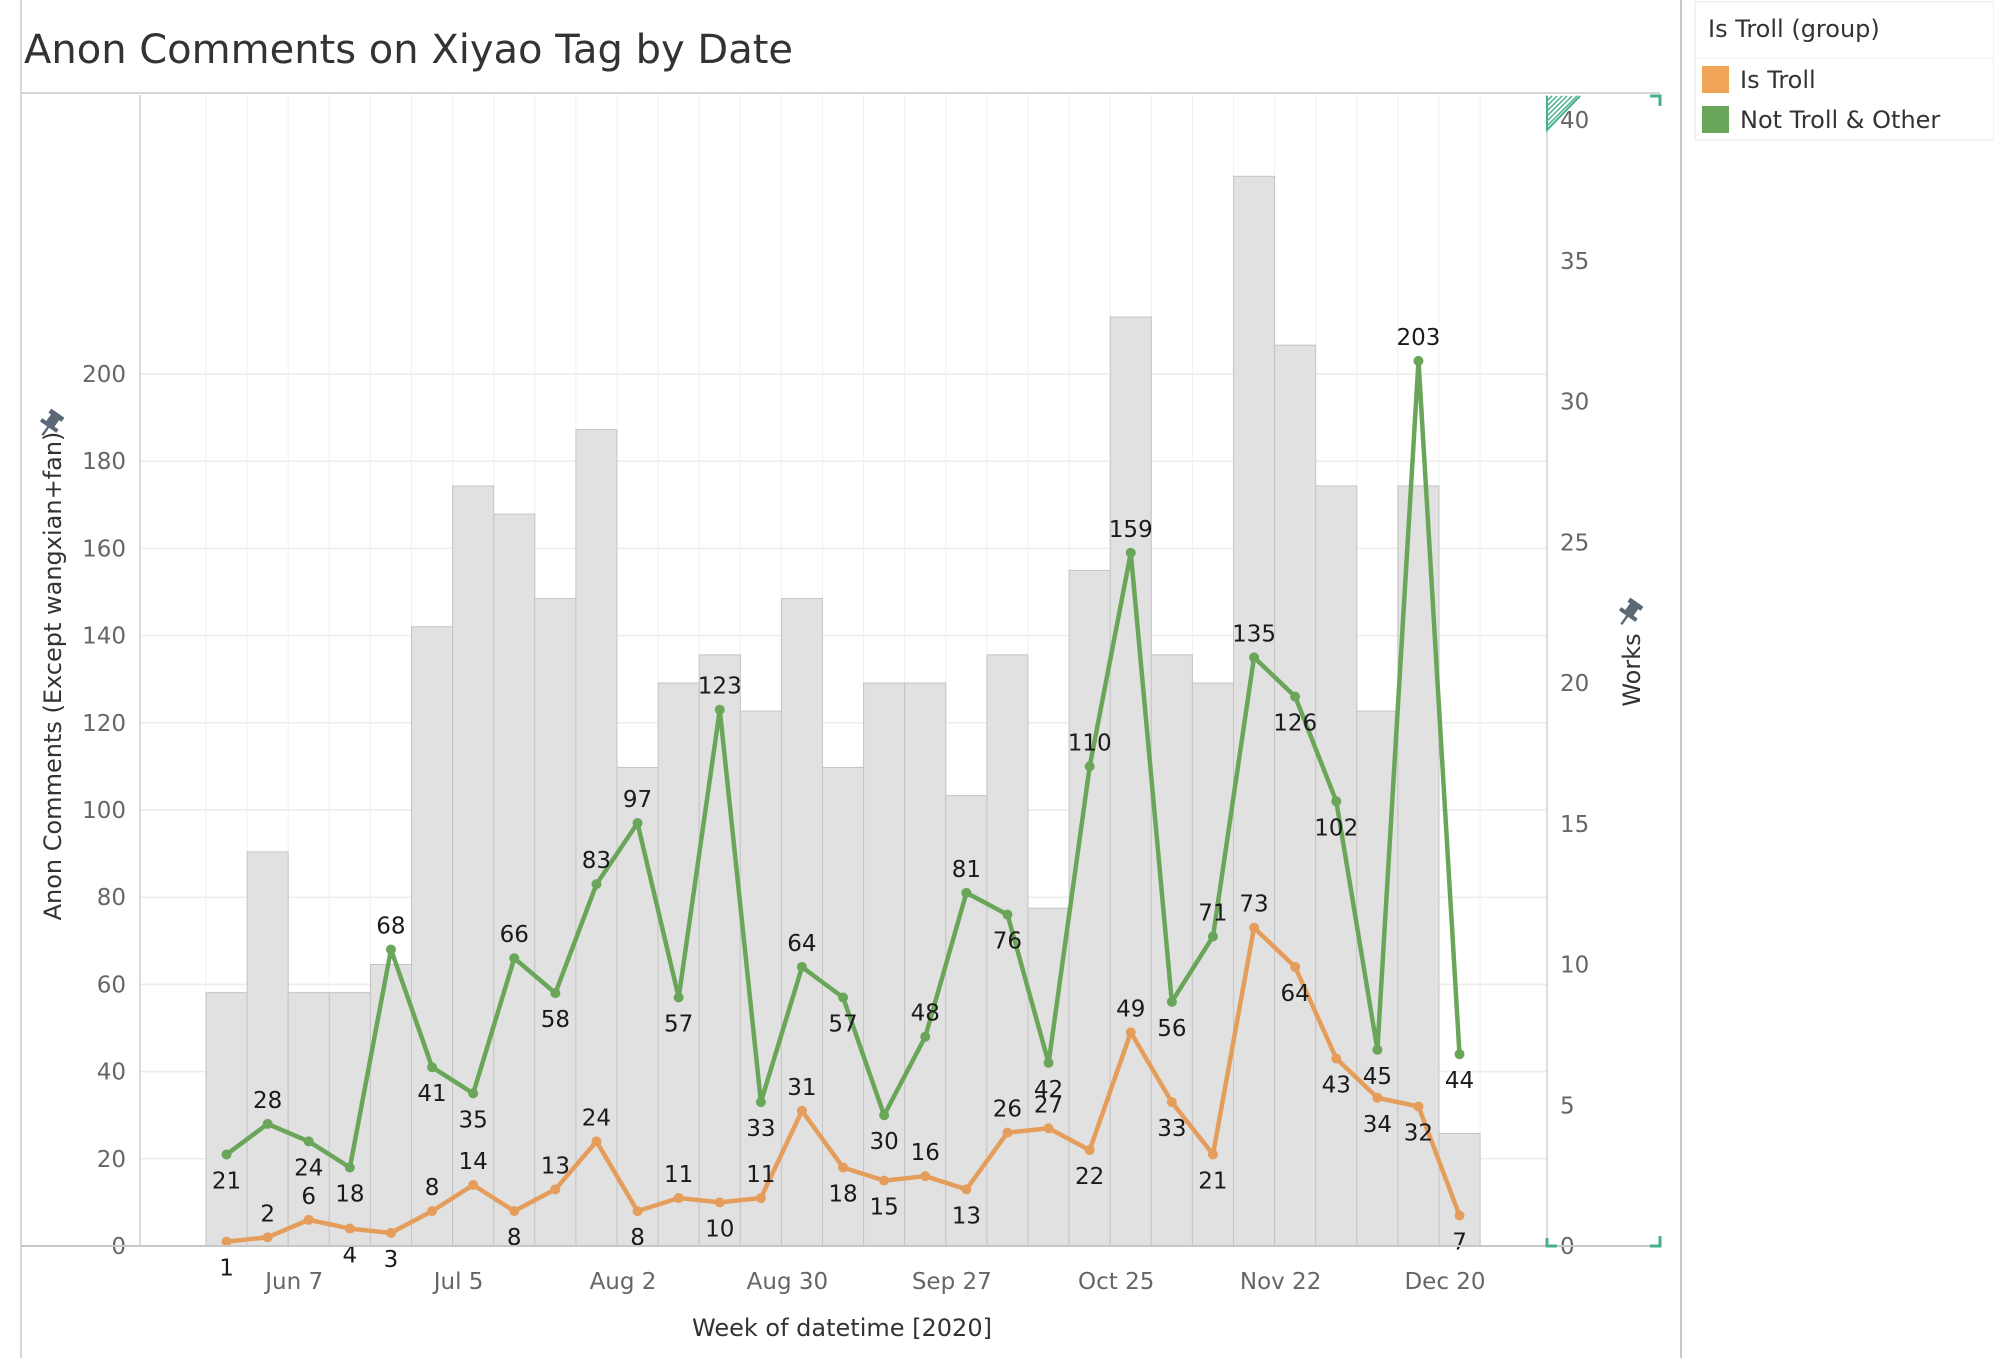 The image size is (1994, 1358). Describe the element at coordinates (104, 811) in the screenshot. I see `y-tick-label: 100` at that location.